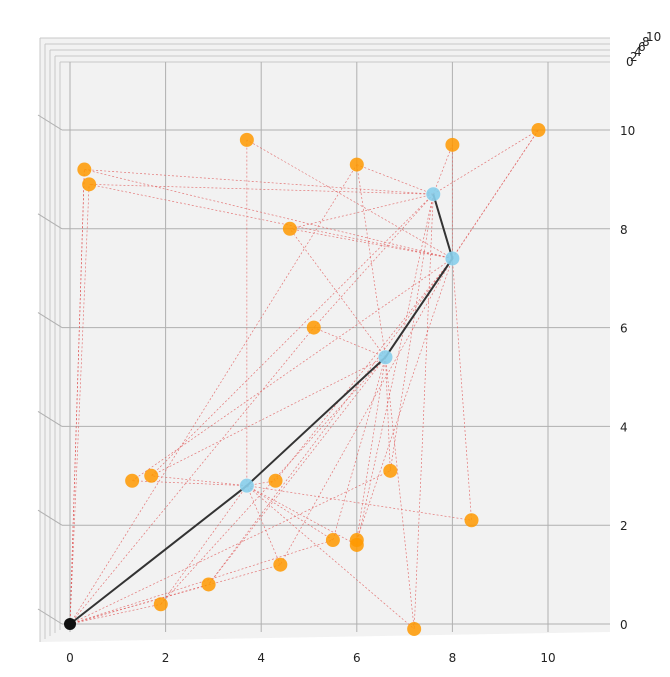  What do you see at coordinates (547, 658) in the screenshot?
I see `x-tick-label: 10` at bounding box center [547, 658].